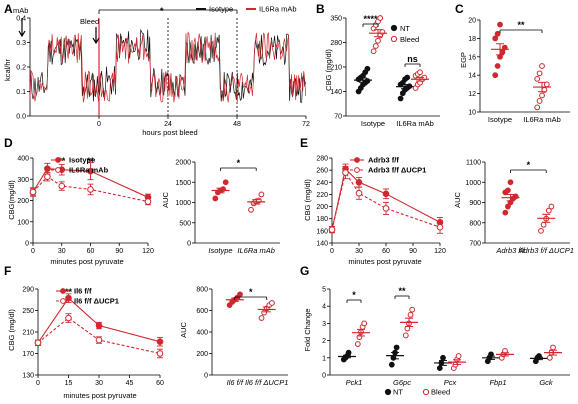  What do you see at coordinates (324, 307) in the screenshot?
I see `y-tick-label: 4` at bounding box center [324, 307].